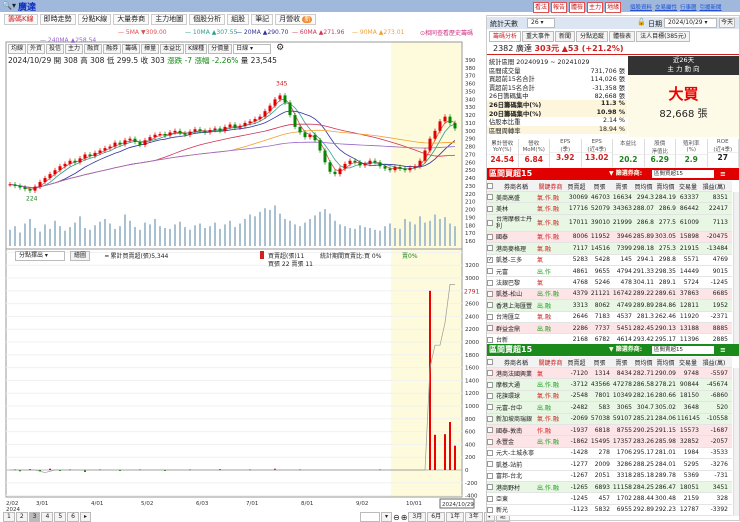 The height and width of the screenshot is (522, 740). What do you see at coordinates (690, 23) in the screenshot?
I see `date-picker: 2024/10/29 ▾` at bounding box center [690, 23].